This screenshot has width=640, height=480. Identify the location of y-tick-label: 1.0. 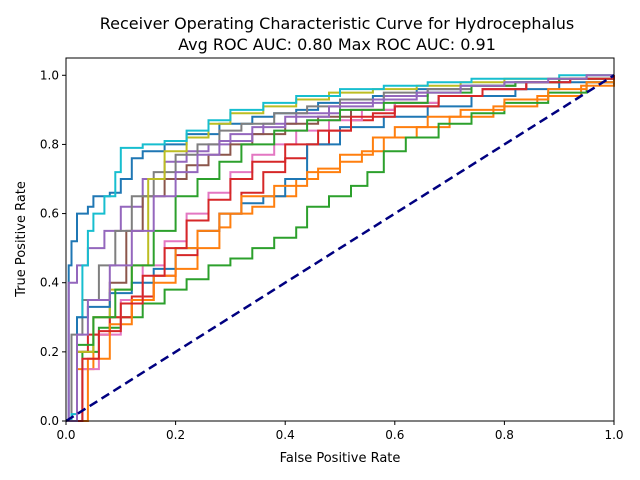
(49, 75).